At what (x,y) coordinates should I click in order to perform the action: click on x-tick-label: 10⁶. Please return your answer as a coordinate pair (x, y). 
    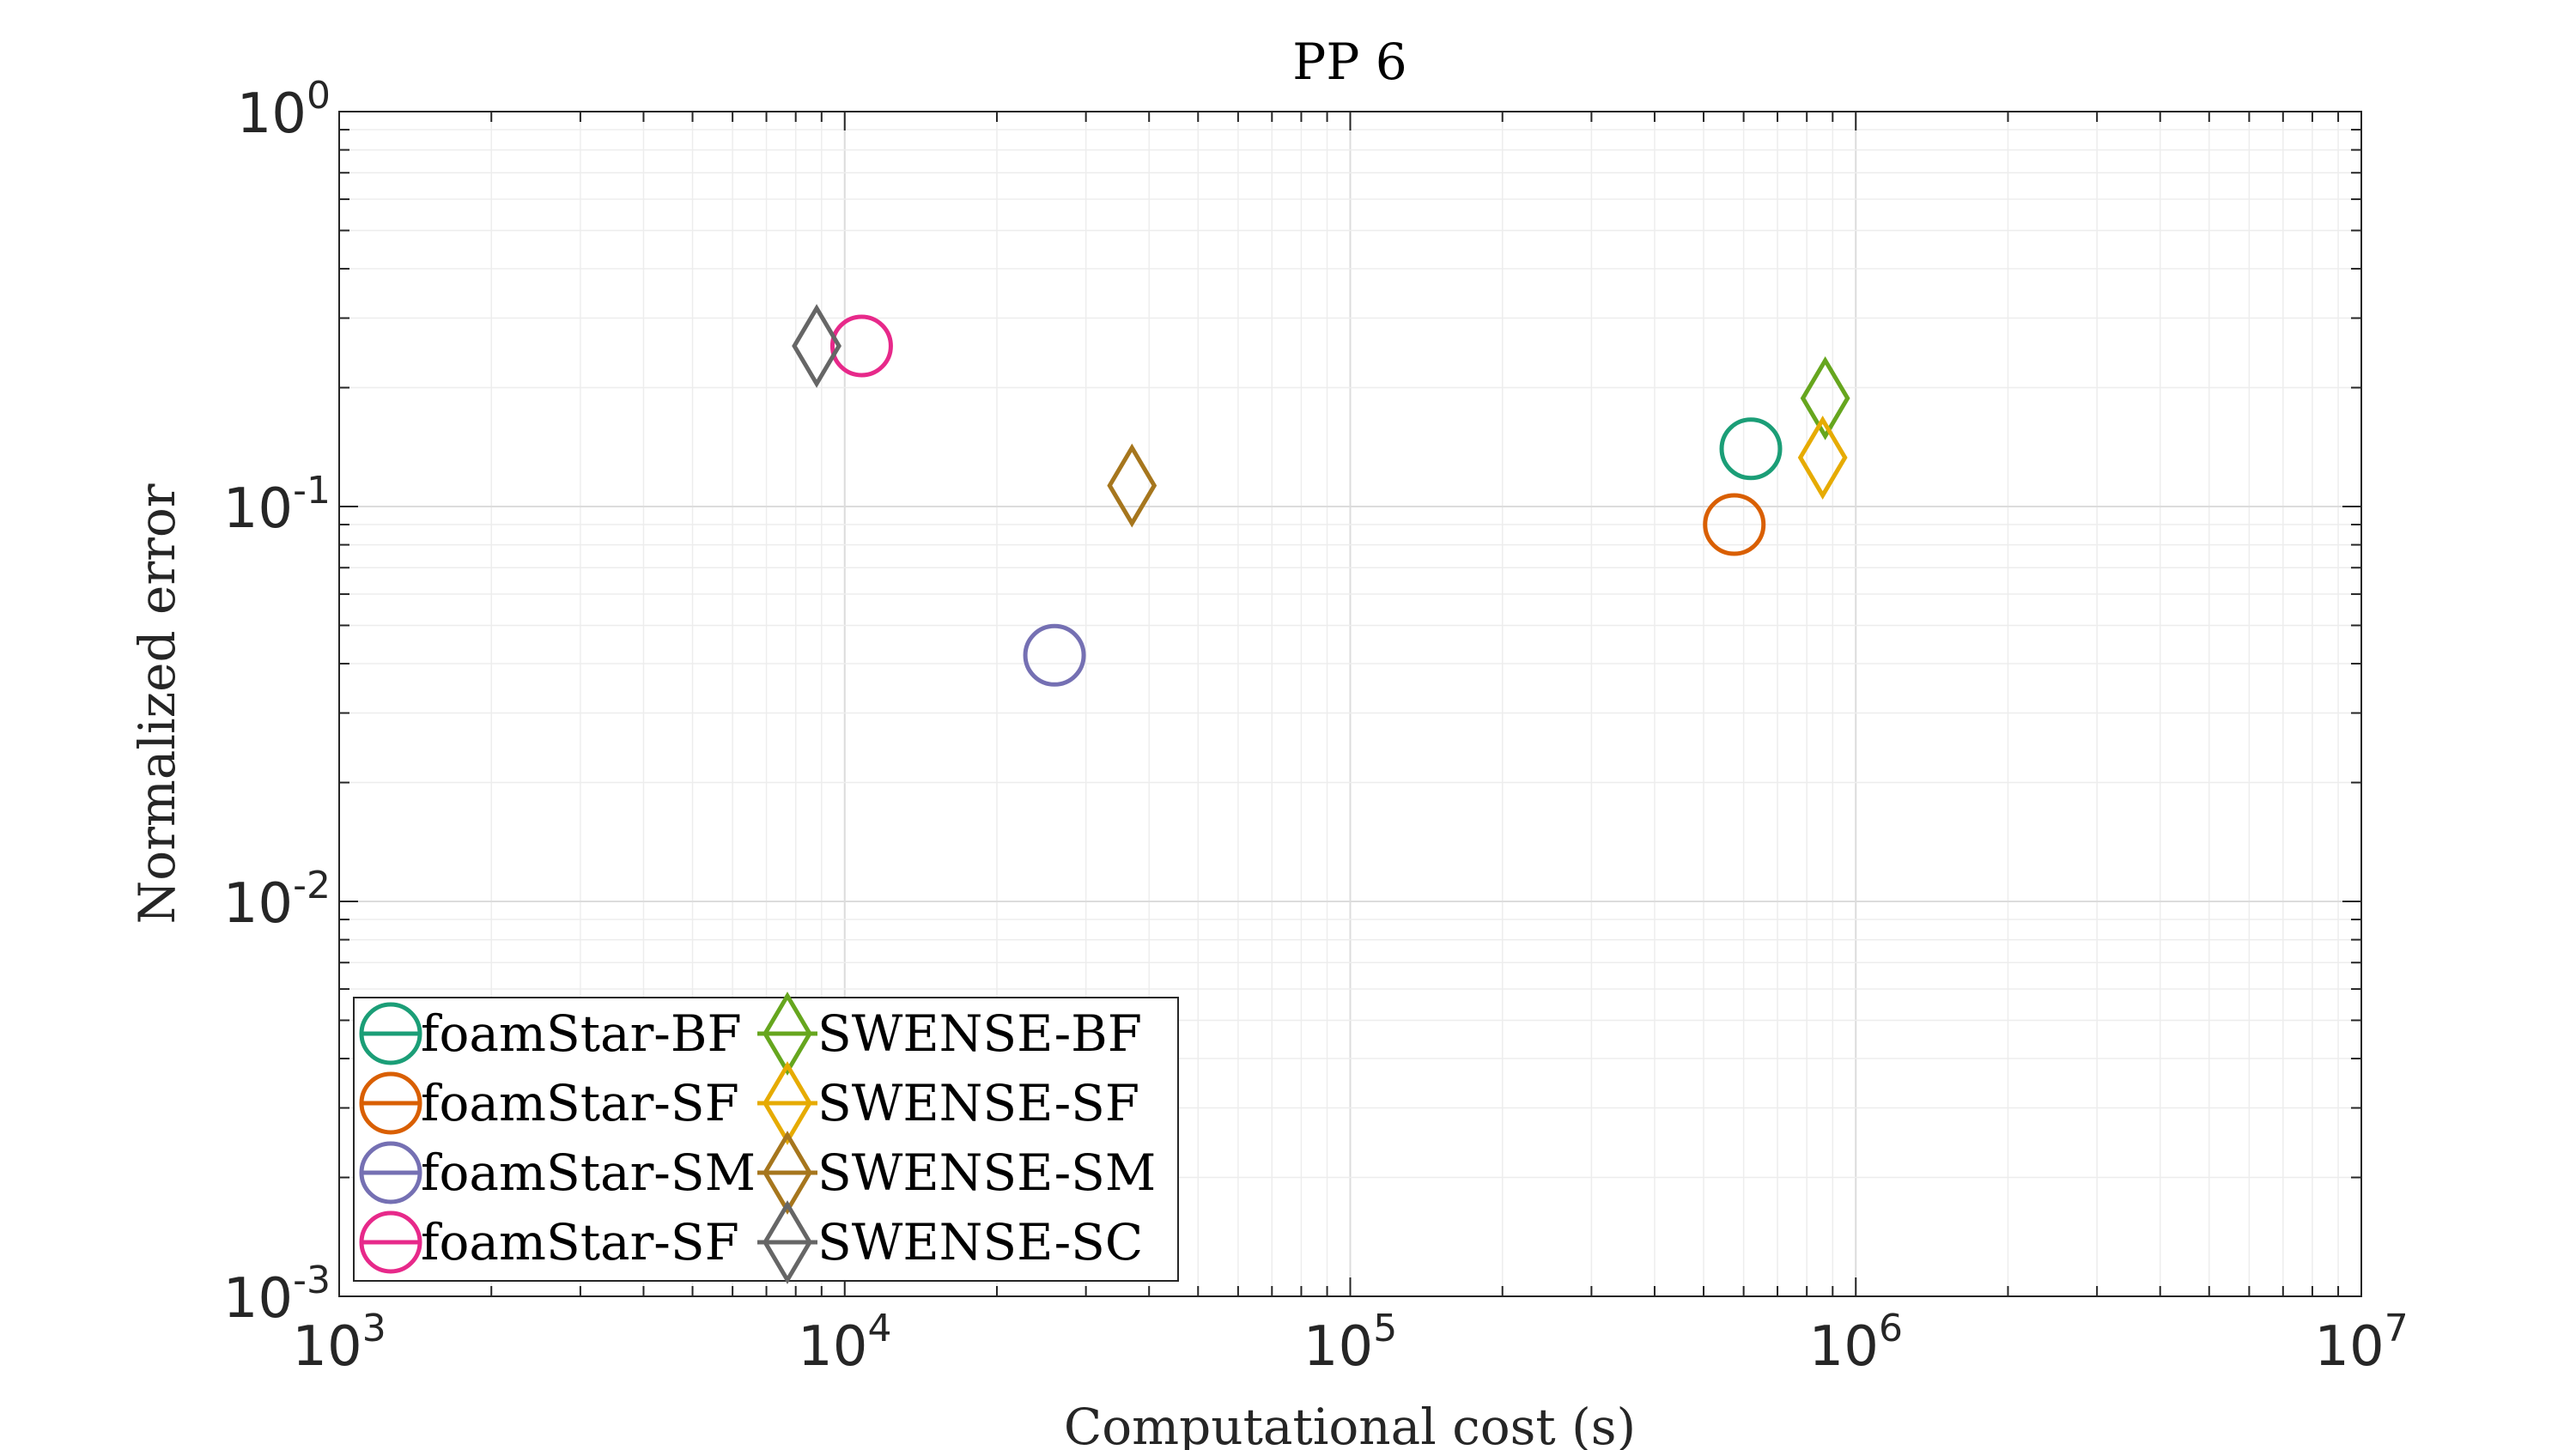
    Looking at the image, I should click on (1856, 1343).